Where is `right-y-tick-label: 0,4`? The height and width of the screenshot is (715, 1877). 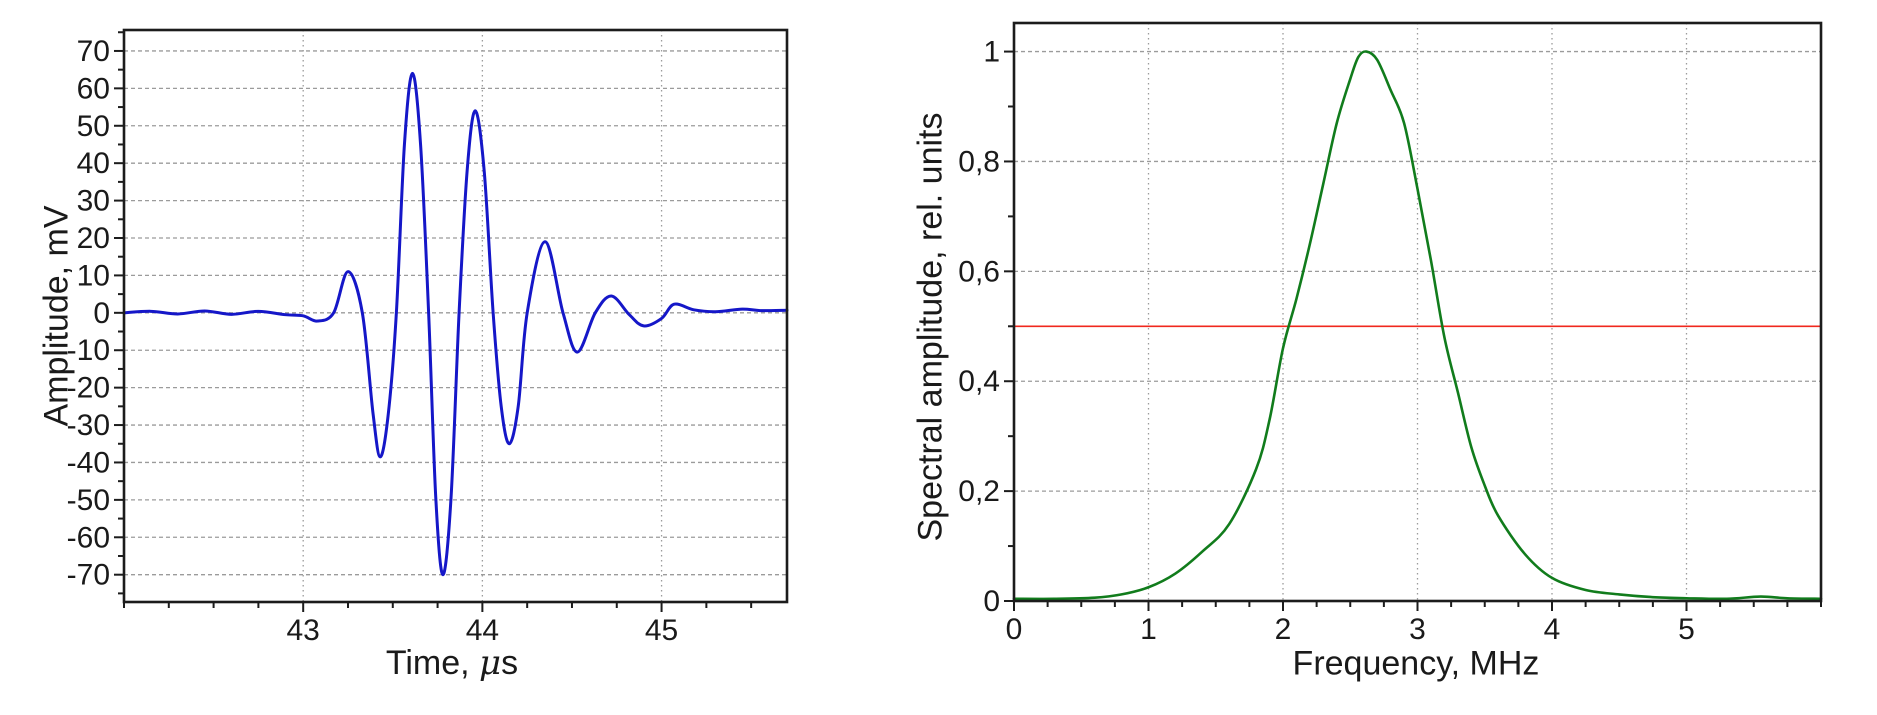 right-y-tick-label: 0,4 is located at coordinates (979, 381).